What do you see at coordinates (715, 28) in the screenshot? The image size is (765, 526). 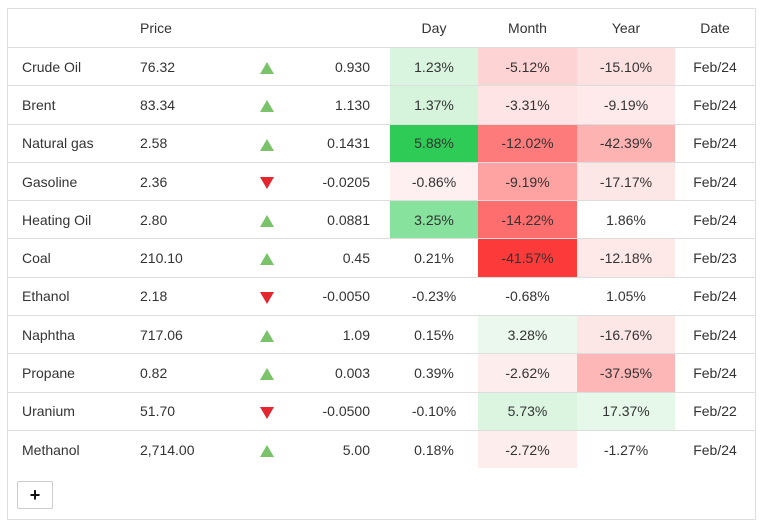 I see `header-date: Date` at bounding box center [715, 28].